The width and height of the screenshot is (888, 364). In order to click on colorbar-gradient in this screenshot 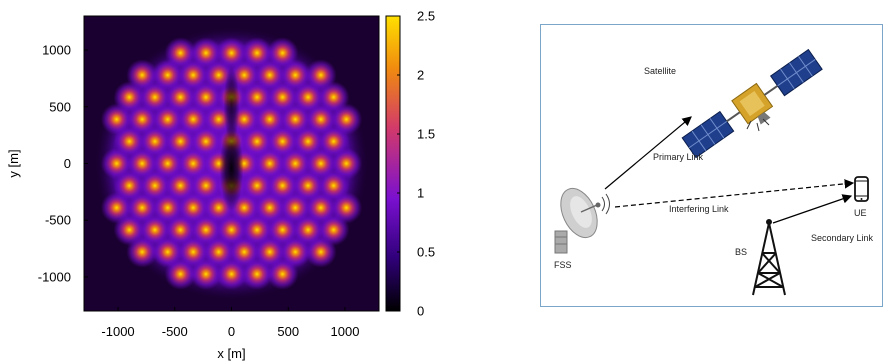, I will do `click(393, 163)`.